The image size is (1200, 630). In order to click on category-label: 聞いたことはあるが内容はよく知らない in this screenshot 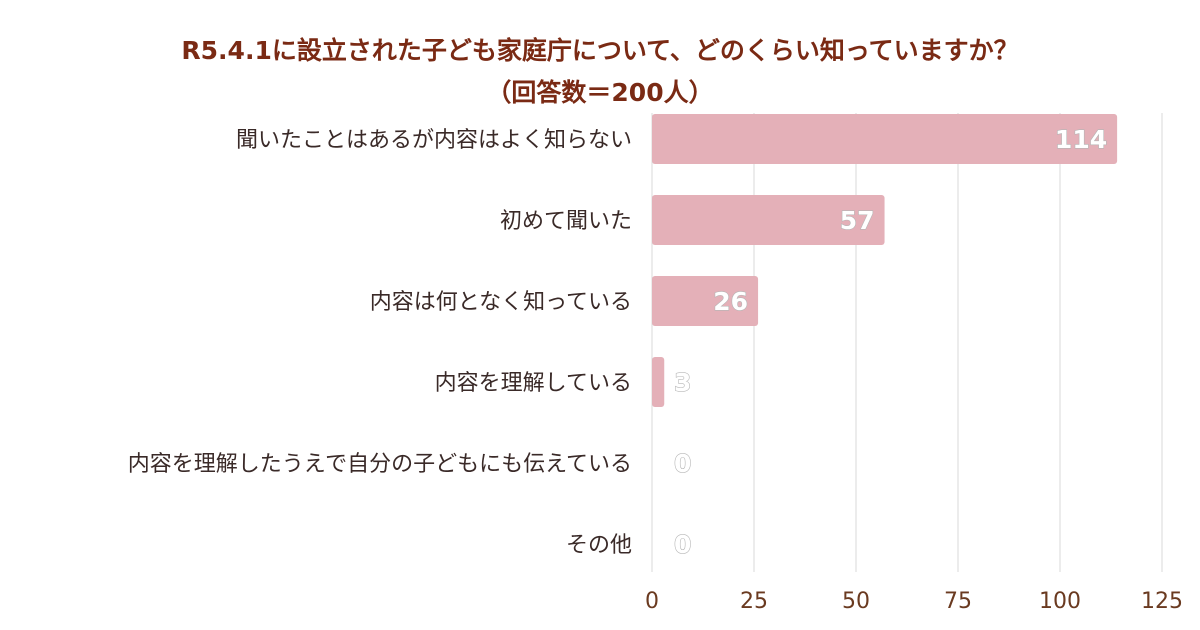, I will do `click(434, 140)`.